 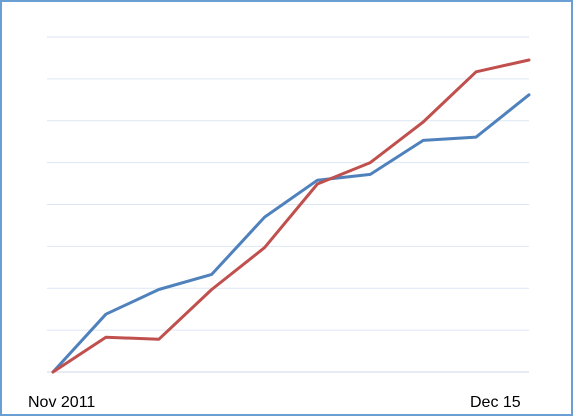 What do you see at coordinates (495, 402) in the screenshot?
I see `x-tick-label-last: Dec 15` at bounding box center [495, 402].